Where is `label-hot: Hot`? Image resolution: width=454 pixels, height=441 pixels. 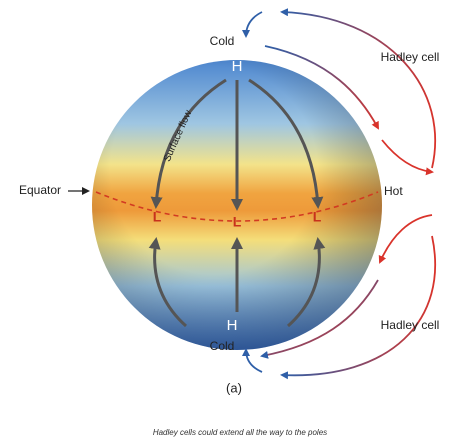 label-hot: Hot is located at coordinates (393, 191).